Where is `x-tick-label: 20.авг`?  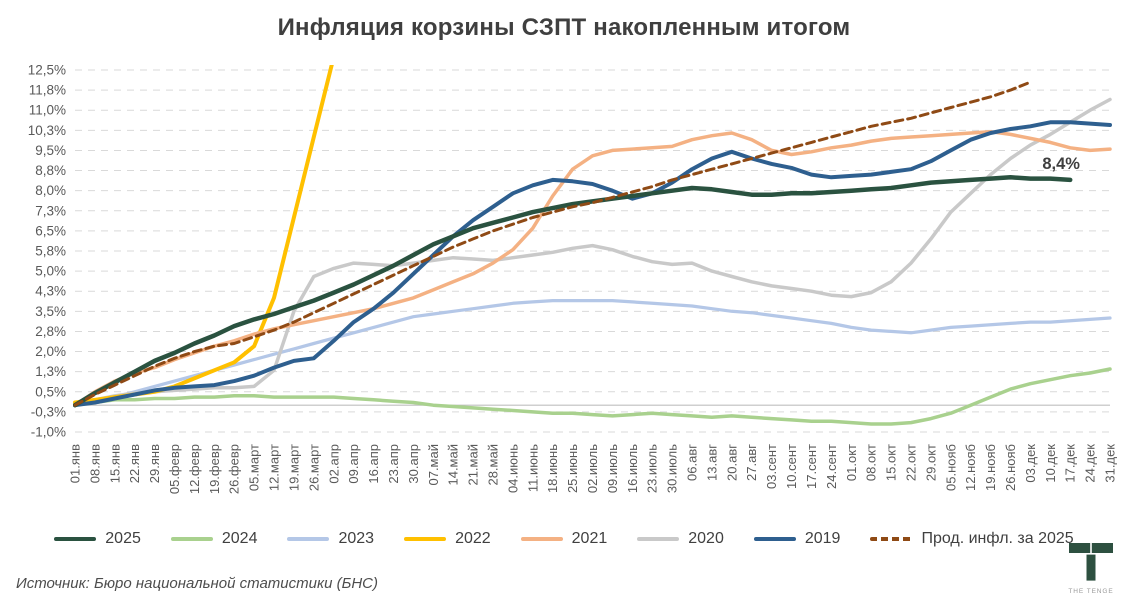
x-tick-label: 20.авг is located at coordinates (731, 462).